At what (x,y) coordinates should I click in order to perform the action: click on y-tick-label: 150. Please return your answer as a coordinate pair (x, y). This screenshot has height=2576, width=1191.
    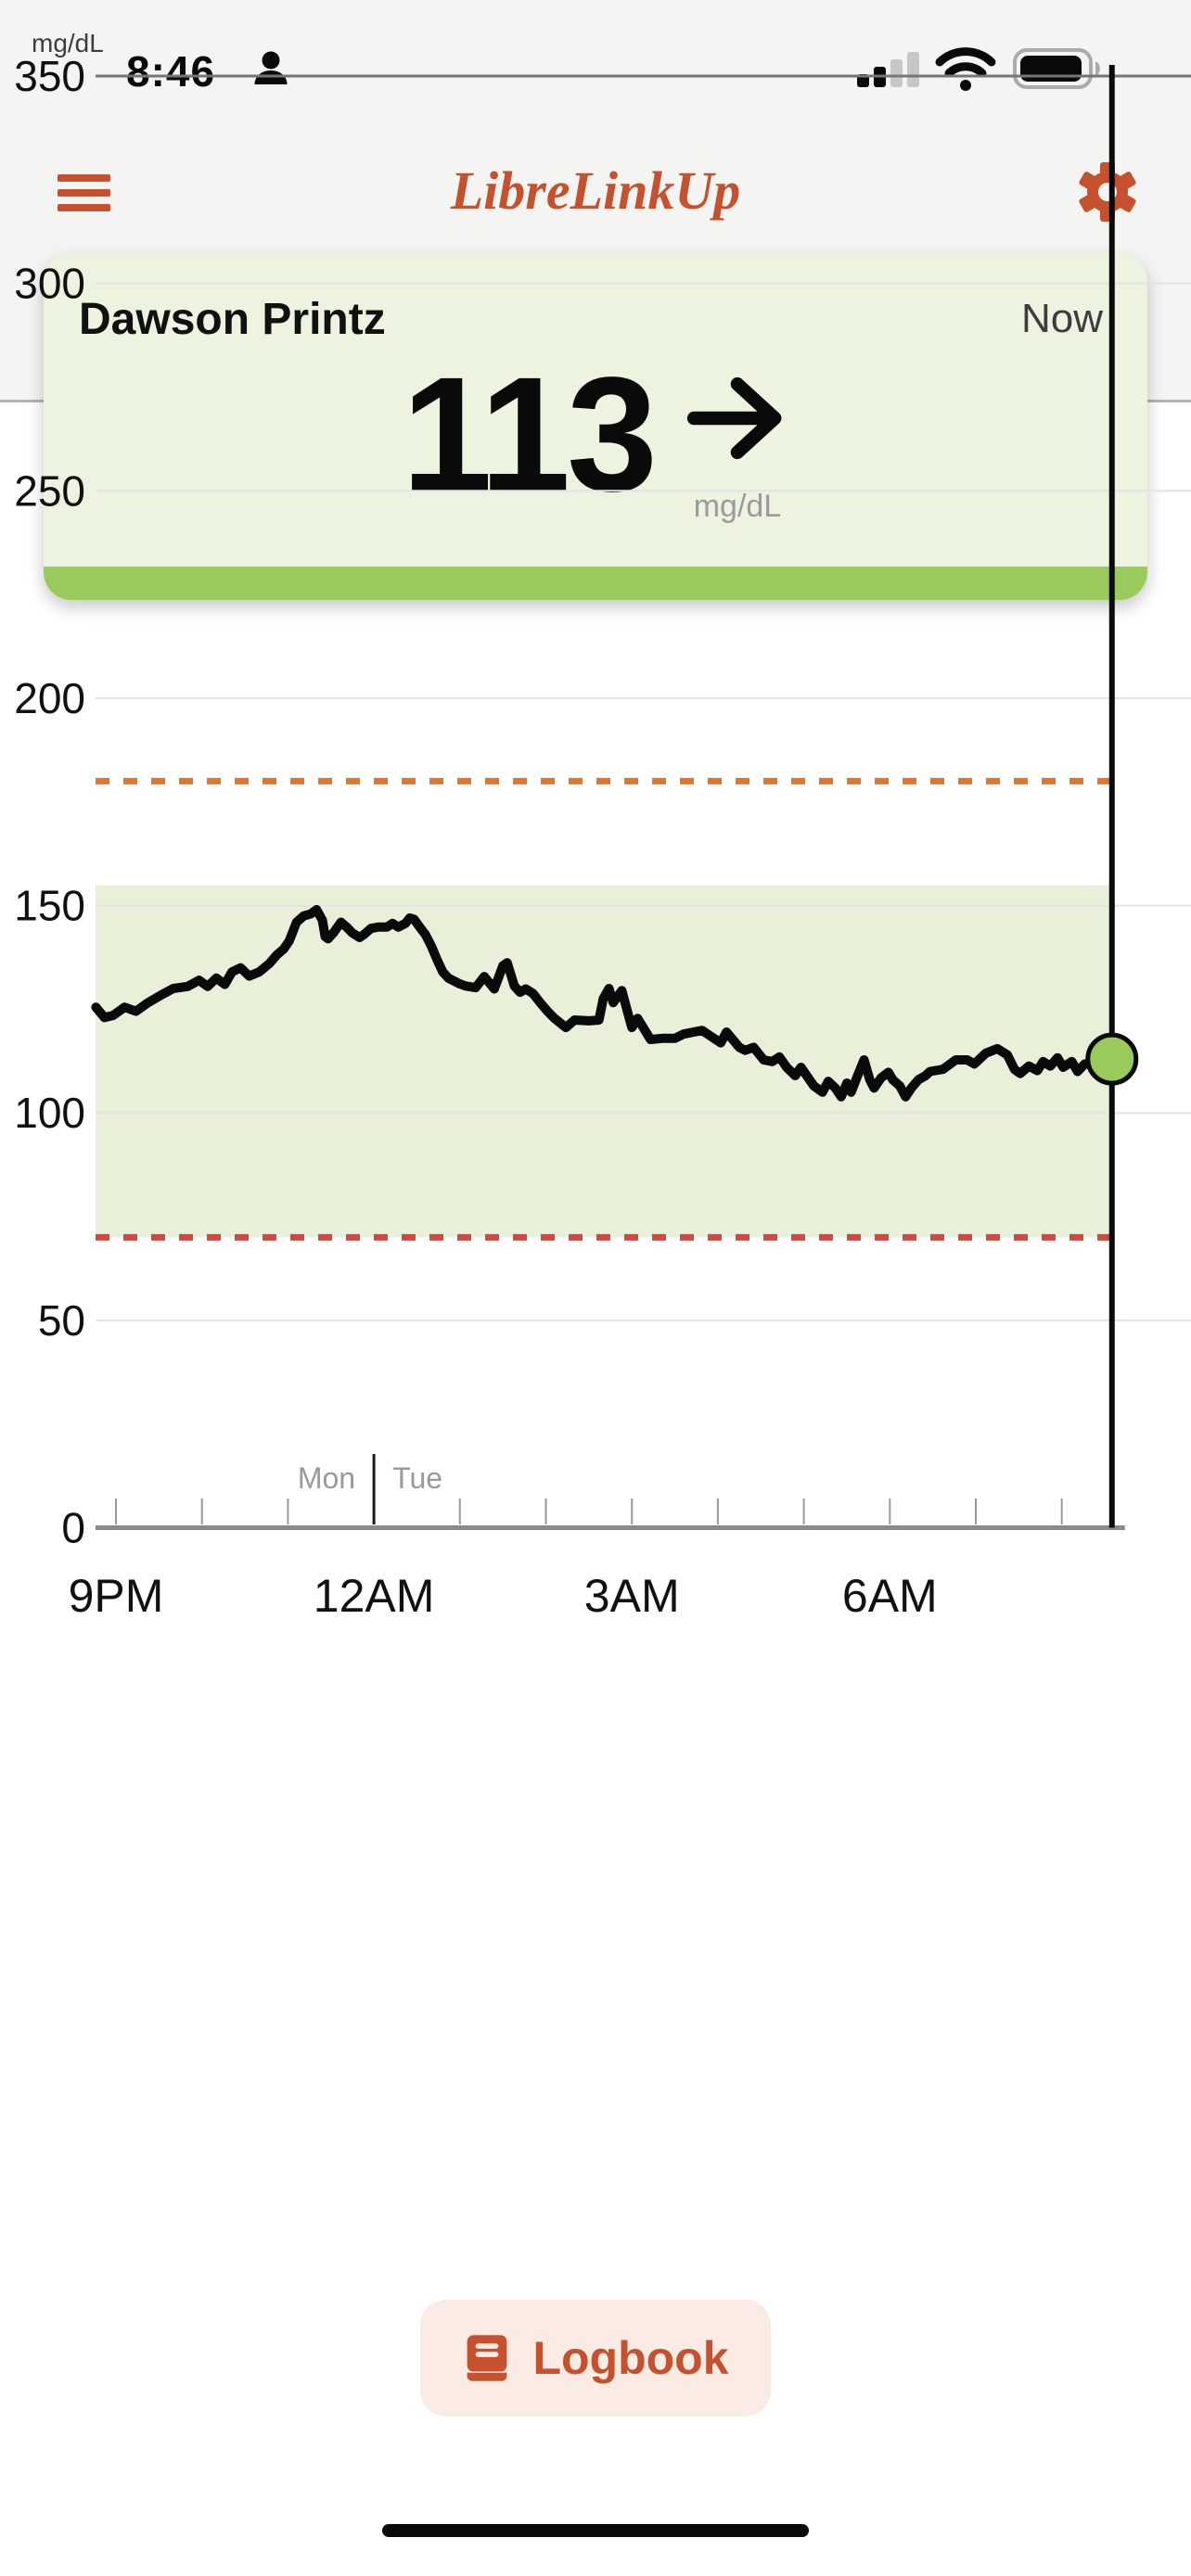
    Looking at the image, I should click on (49, 906).